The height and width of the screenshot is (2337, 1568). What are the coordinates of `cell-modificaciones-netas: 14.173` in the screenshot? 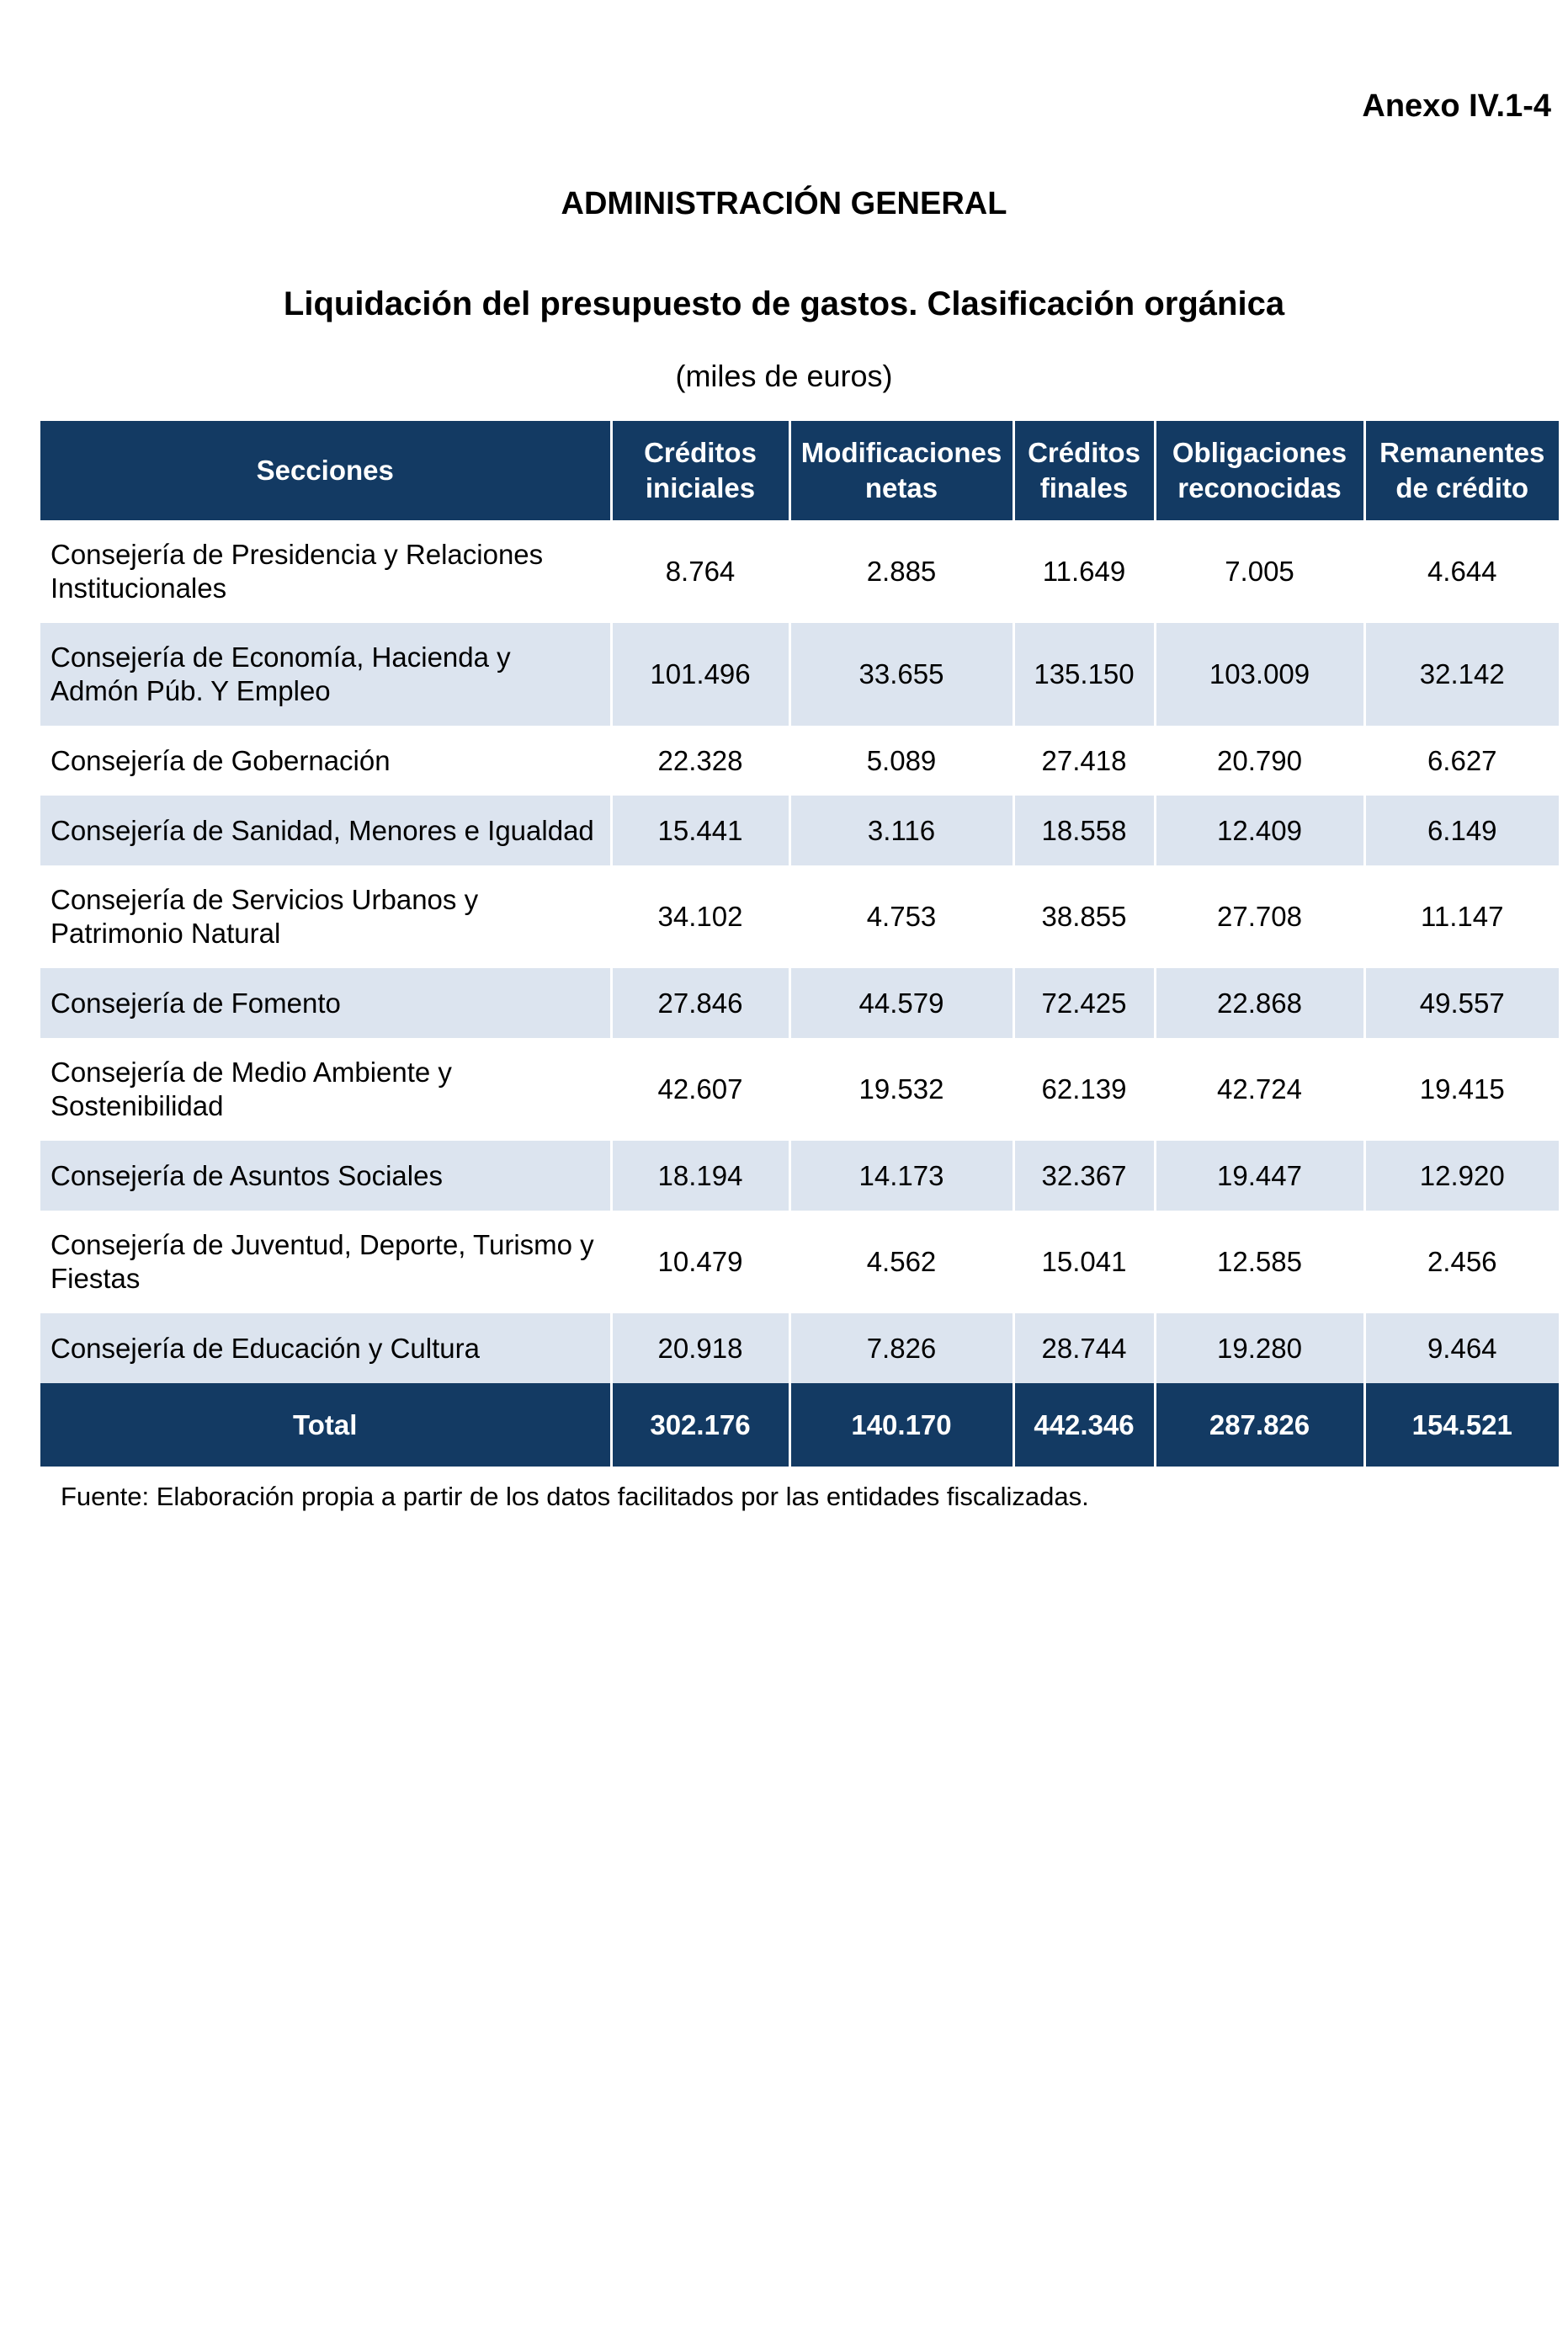 It's located at (900, 1176).